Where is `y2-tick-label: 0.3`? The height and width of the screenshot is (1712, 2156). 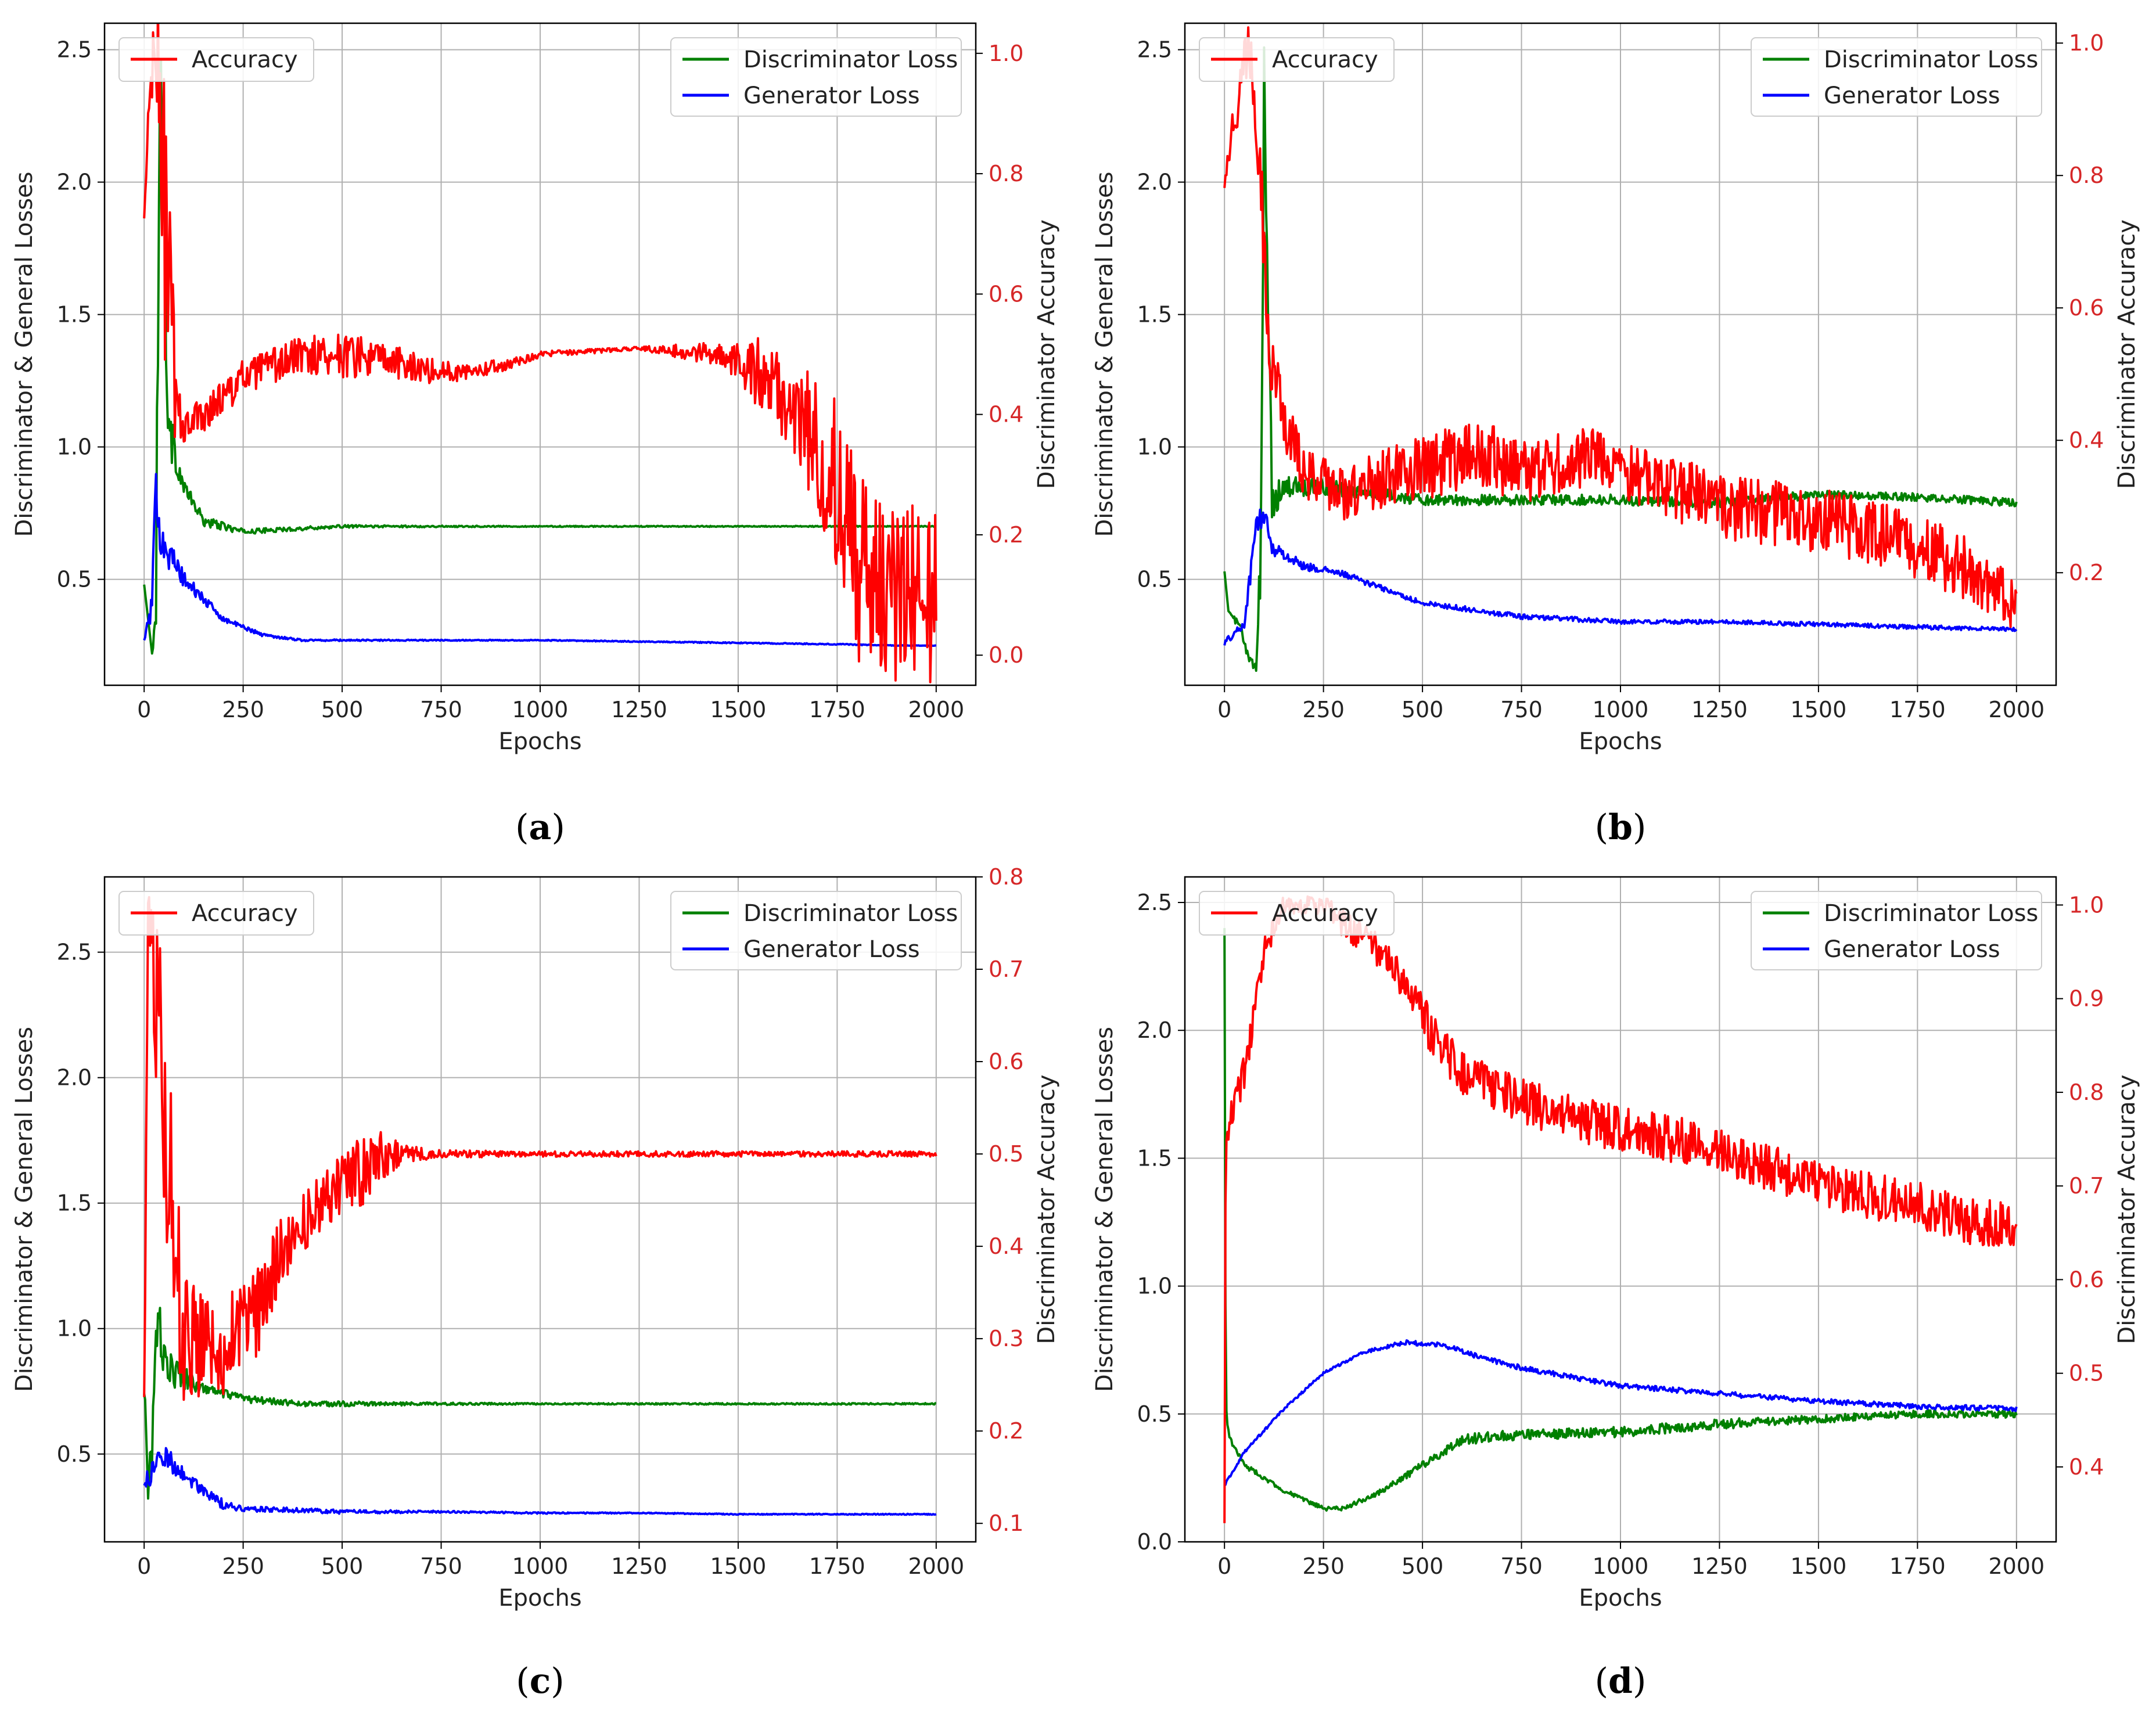 y2-tick-label: 0.3 is located at coordinates (1006, 1339).